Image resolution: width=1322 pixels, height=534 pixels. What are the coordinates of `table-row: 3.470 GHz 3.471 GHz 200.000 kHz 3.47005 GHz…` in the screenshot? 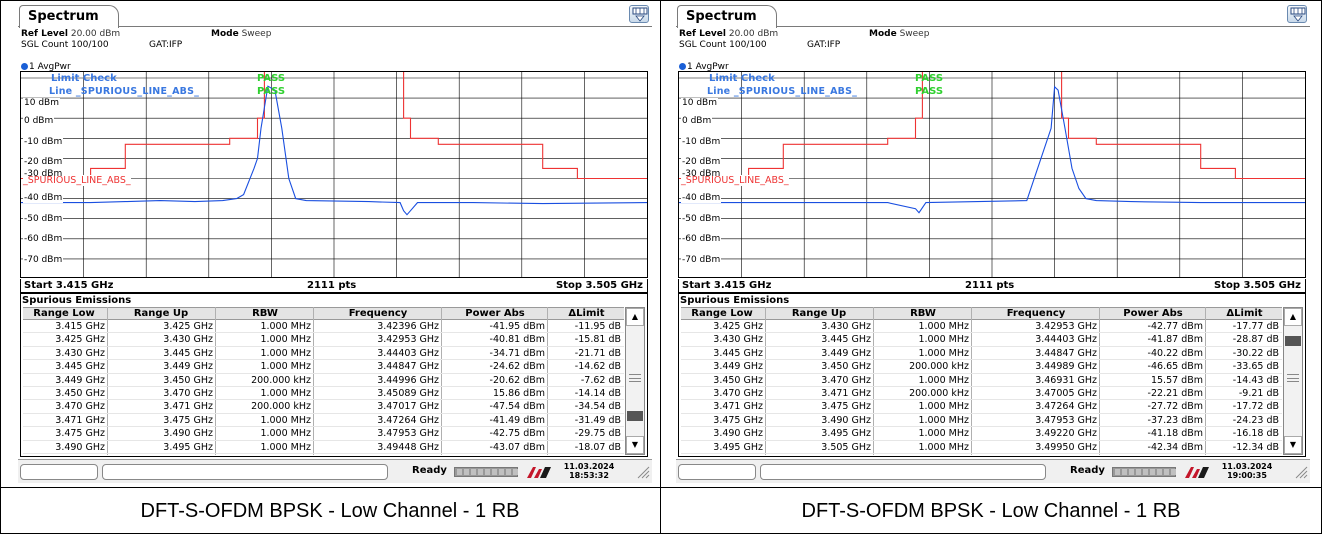 It's located at (981, 394).